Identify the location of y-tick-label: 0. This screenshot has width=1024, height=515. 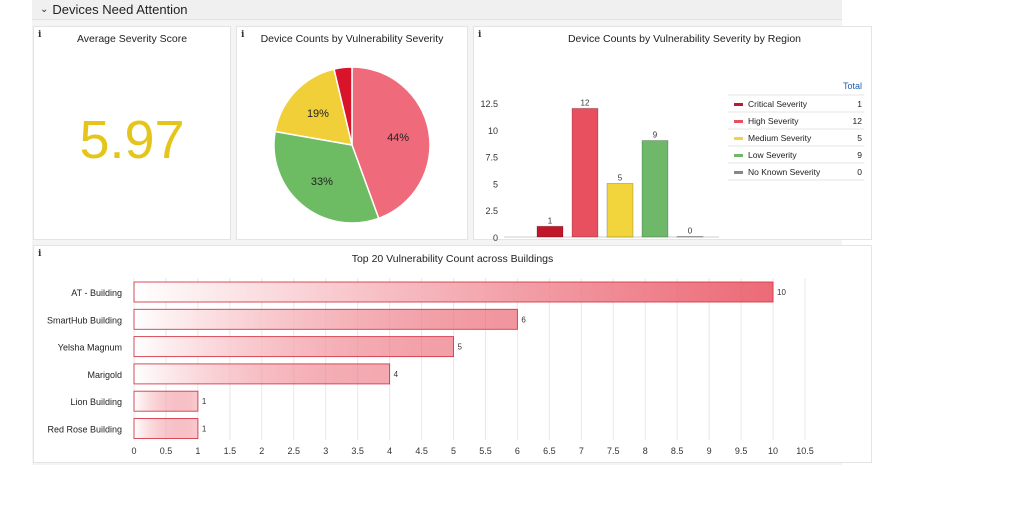
(495, 237).